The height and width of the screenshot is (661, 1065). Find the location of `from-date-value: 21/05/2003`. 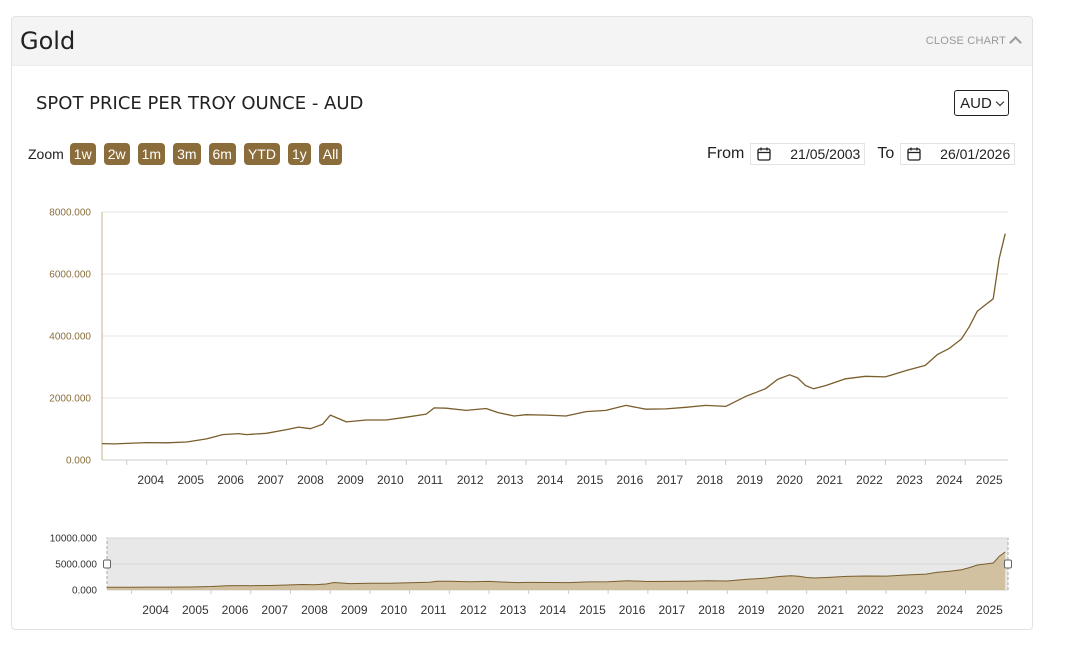

from-date-value: 21/05/2003 is located at coordinates (825, 154).